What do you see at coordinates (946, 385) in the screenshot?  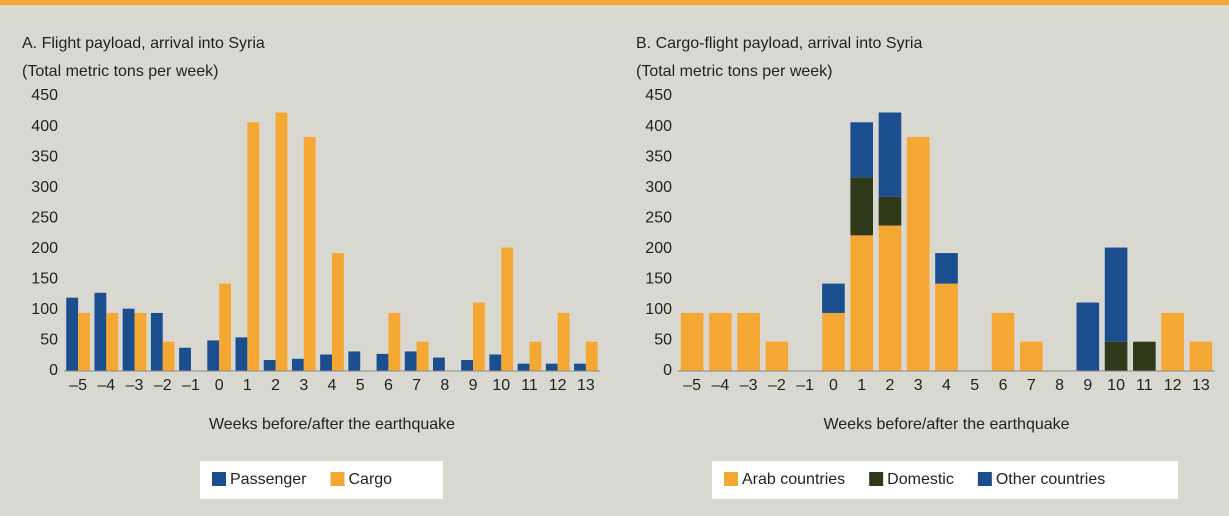 I see `x-tick-label: 4` at bounding box center [946, 385].